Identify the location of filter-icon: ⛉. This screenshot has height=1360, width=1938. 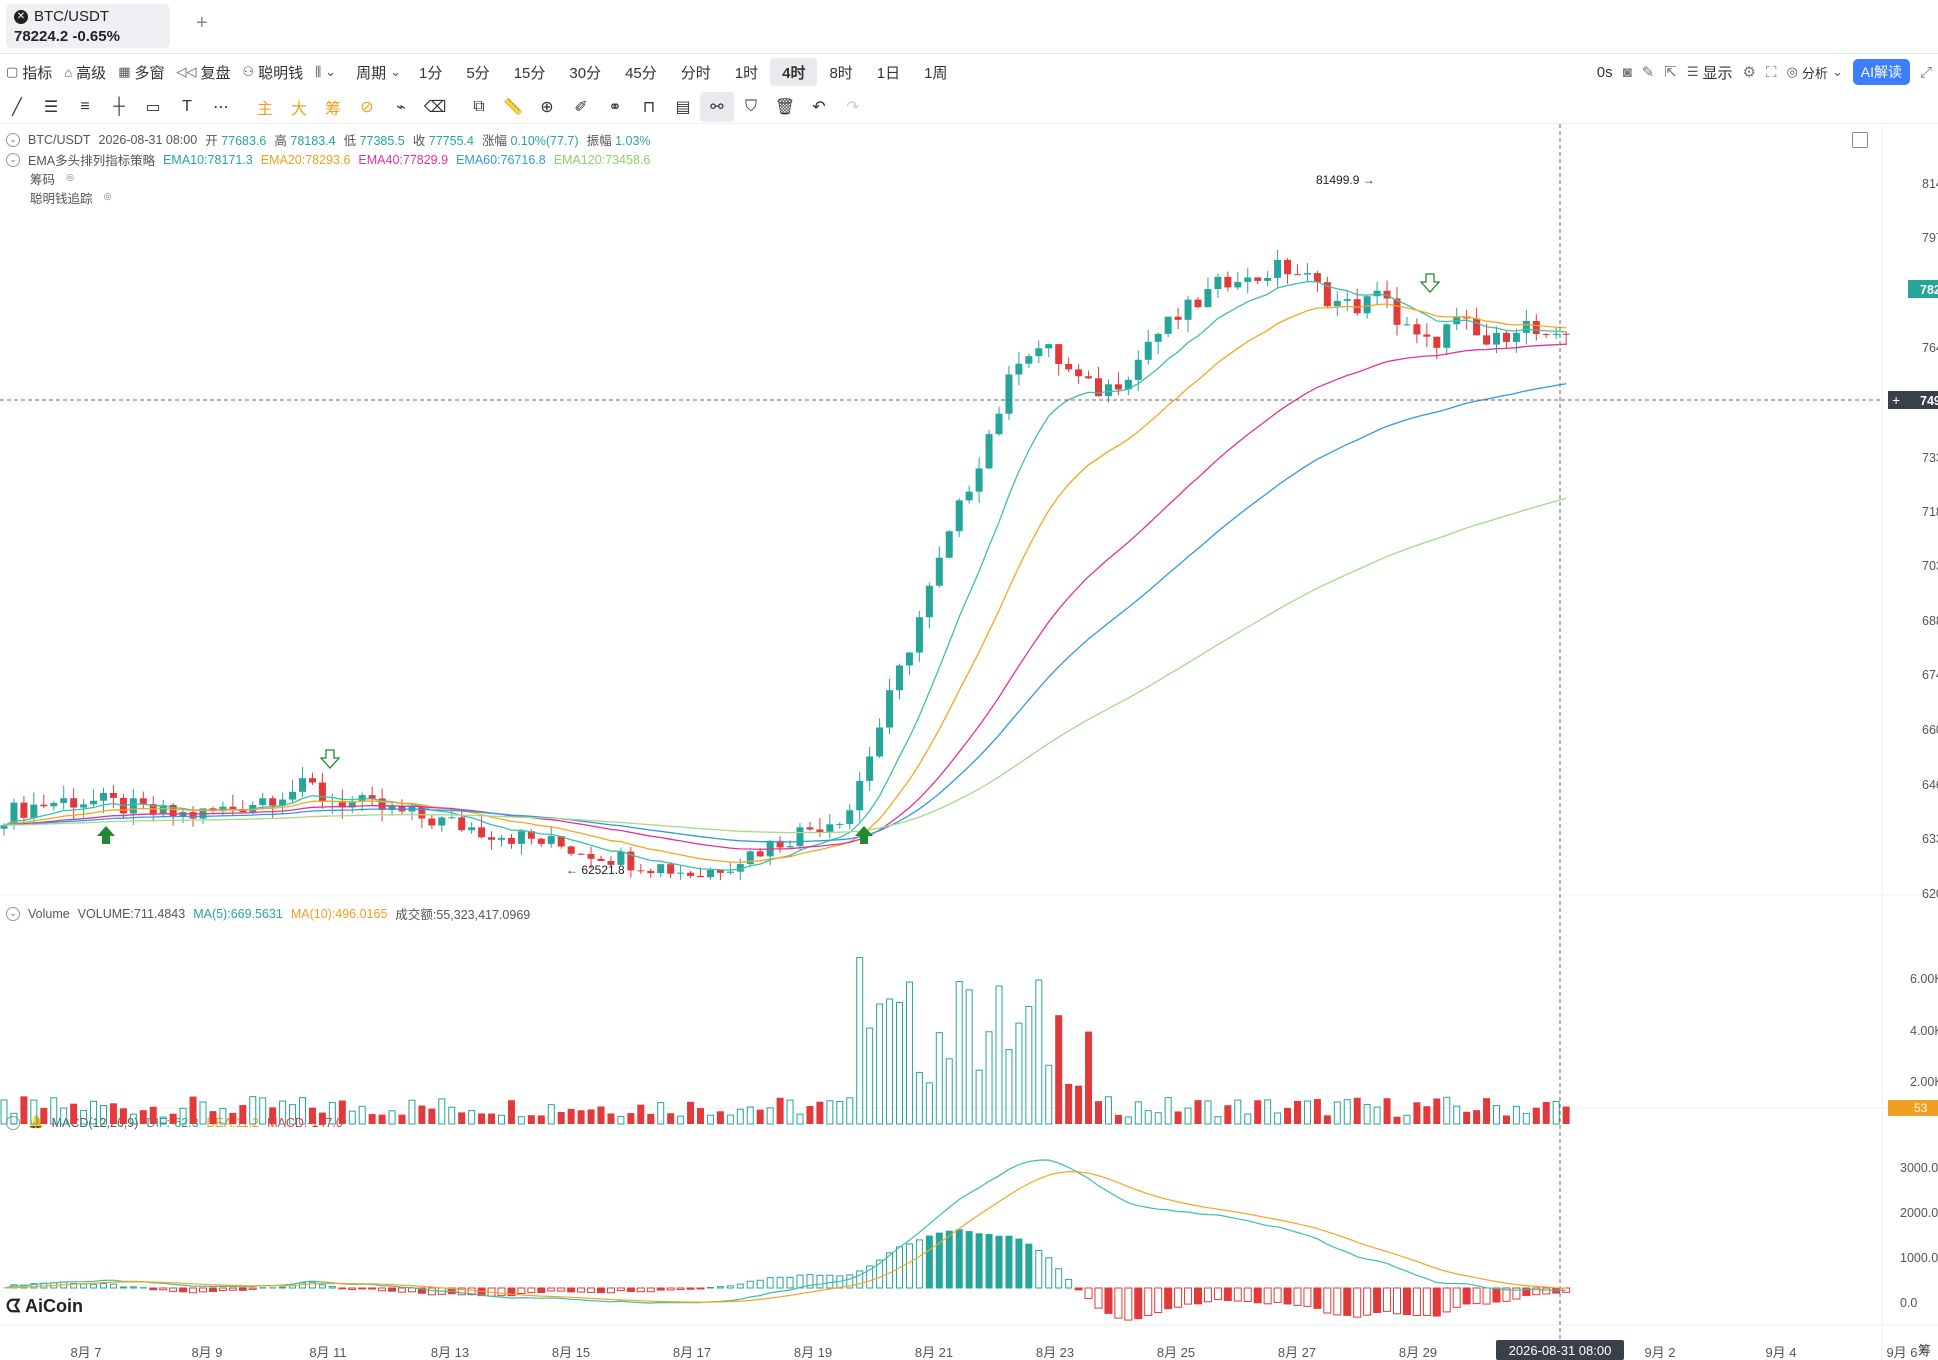
(750, 106).